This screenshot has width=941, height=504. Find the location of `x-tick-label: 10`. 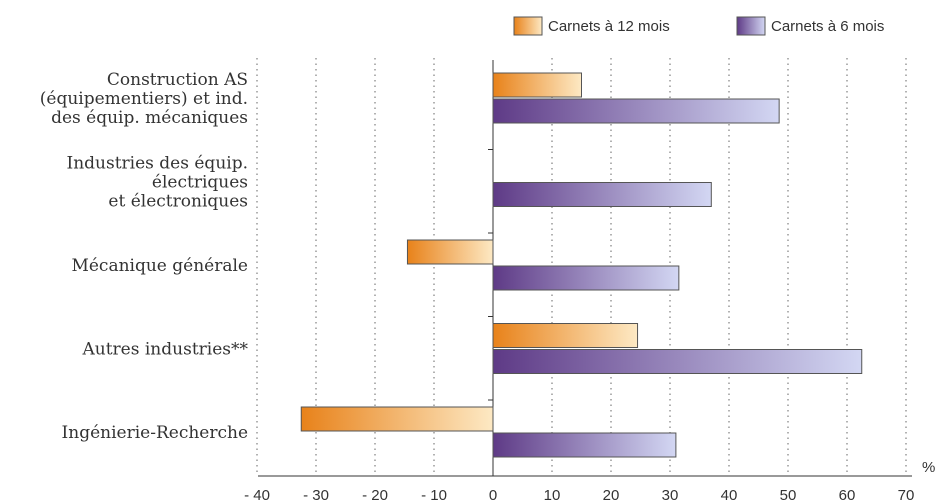

x-tick-label: 10 is located at coordinates (552, 495).